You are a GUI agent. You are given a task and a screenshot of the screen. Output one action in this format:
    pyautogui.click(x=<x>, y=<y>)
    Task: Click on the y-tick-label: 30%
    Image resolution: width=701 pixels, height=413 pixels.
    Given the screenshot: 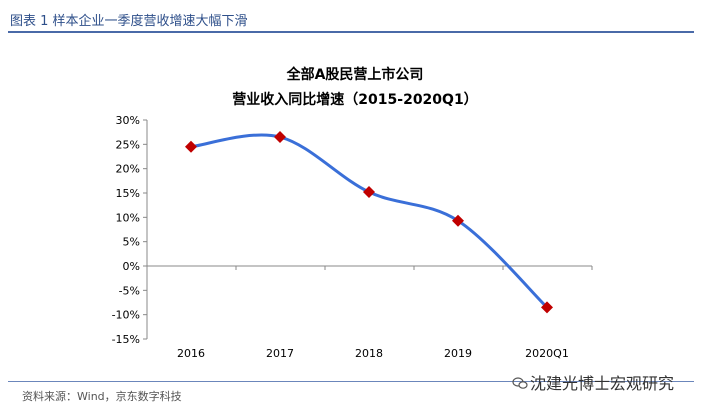 What is the action you would take?
    pyautogui.click(x=128, y=120)
    